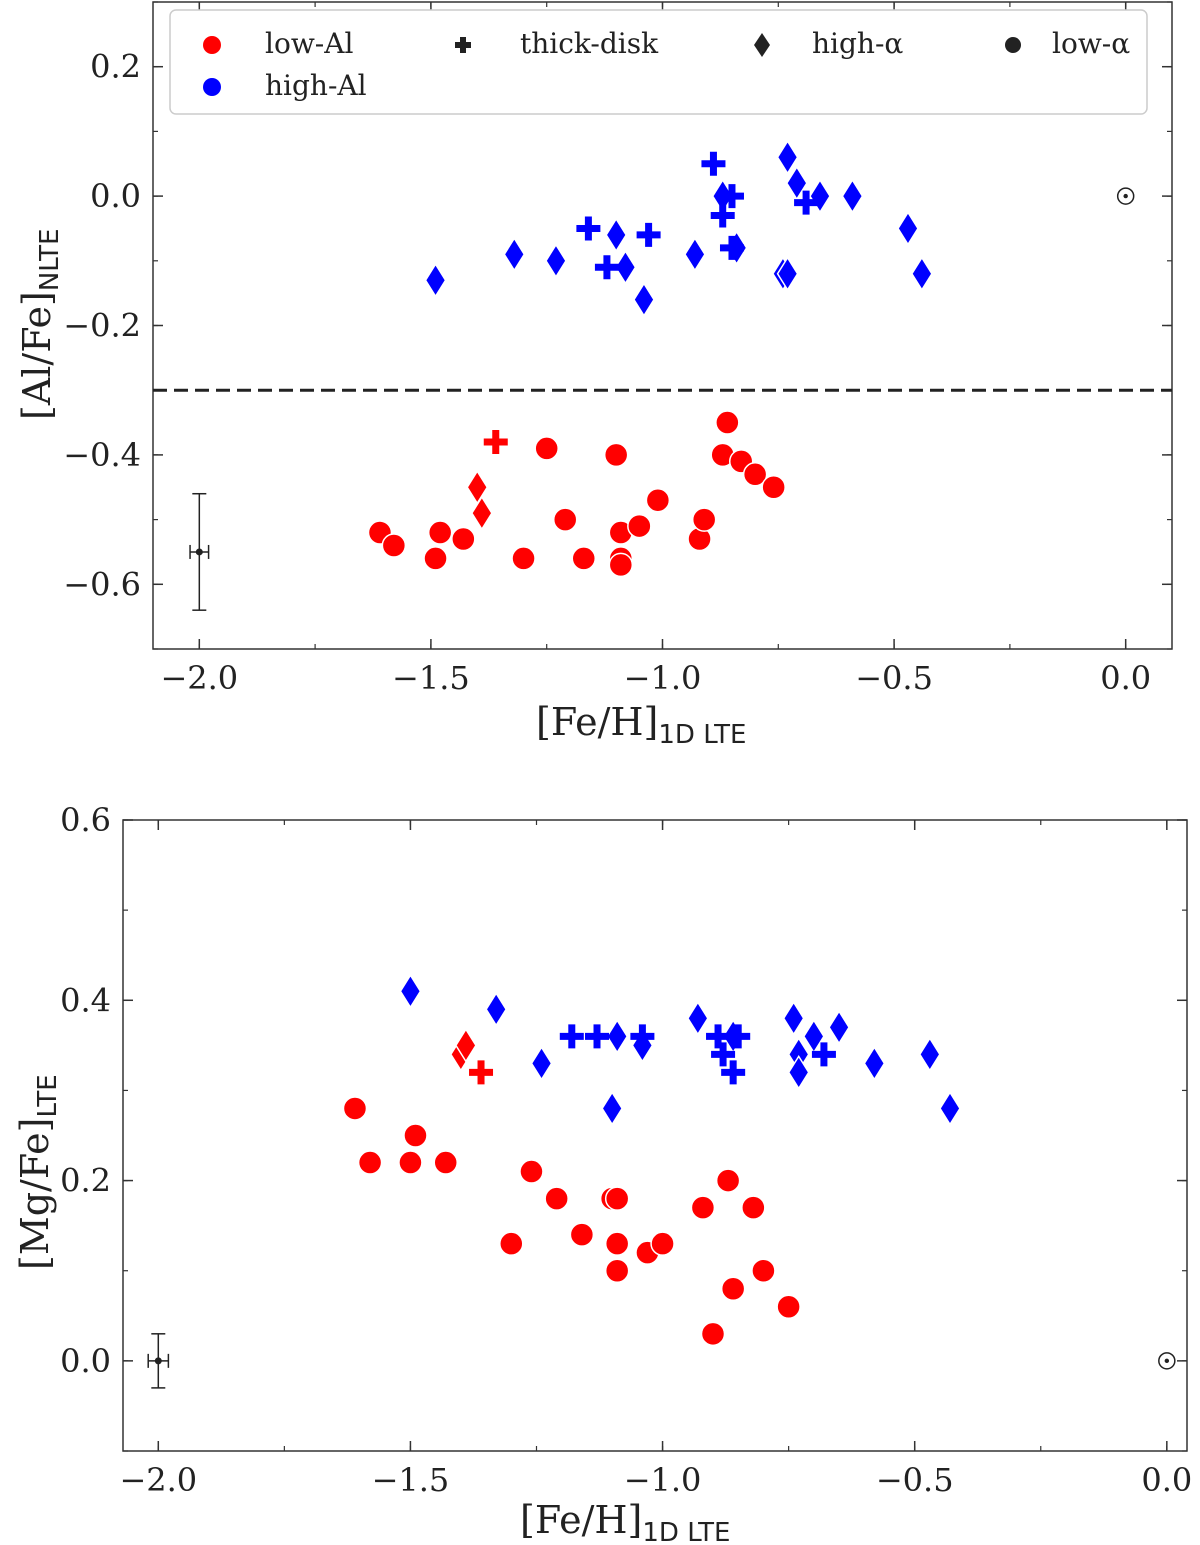 Image resolution: width=1200 pixels, height=1545 pixels. I want to click on y-tick-label: 0.4, so click(85, 1000).